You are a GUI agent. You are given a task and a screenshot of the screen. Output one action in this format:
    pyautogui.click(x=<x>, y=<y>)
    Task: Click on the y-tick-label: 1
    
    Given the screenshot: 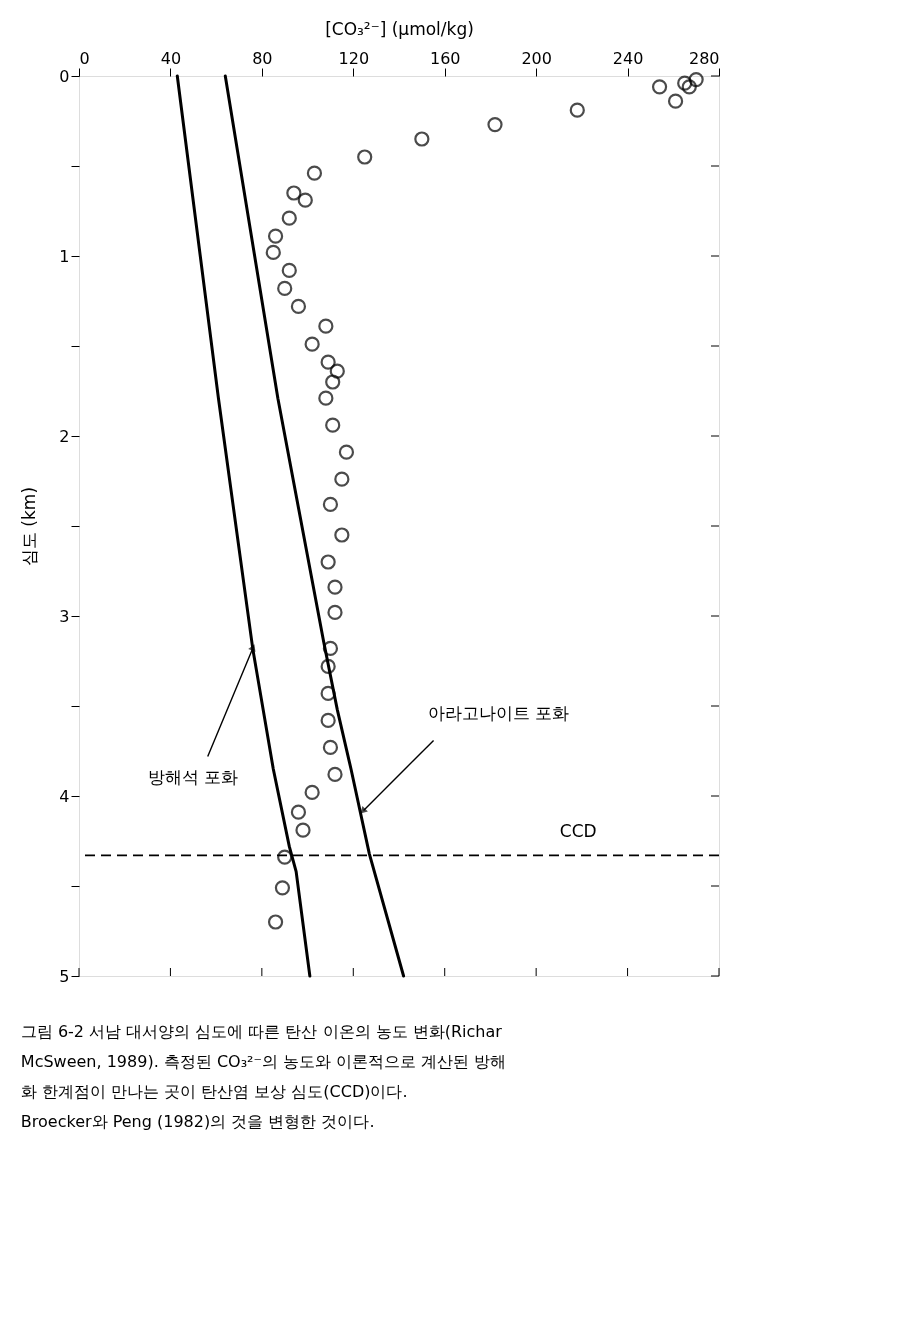 What is the action you would take?
    pyautogui.click(x=64, y=256)
    